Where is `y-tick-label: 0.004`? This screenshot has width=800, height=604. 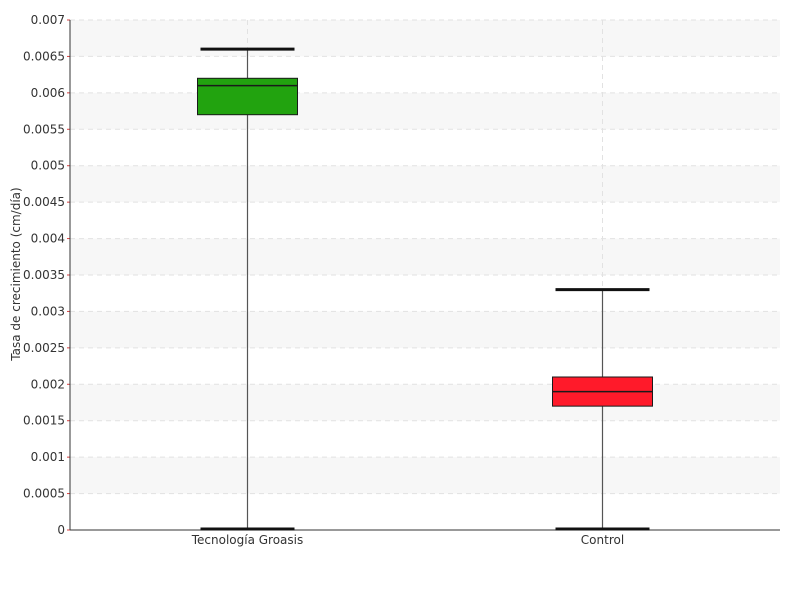 y-tick-label: 0.004 is located at coordinates (48, 239).